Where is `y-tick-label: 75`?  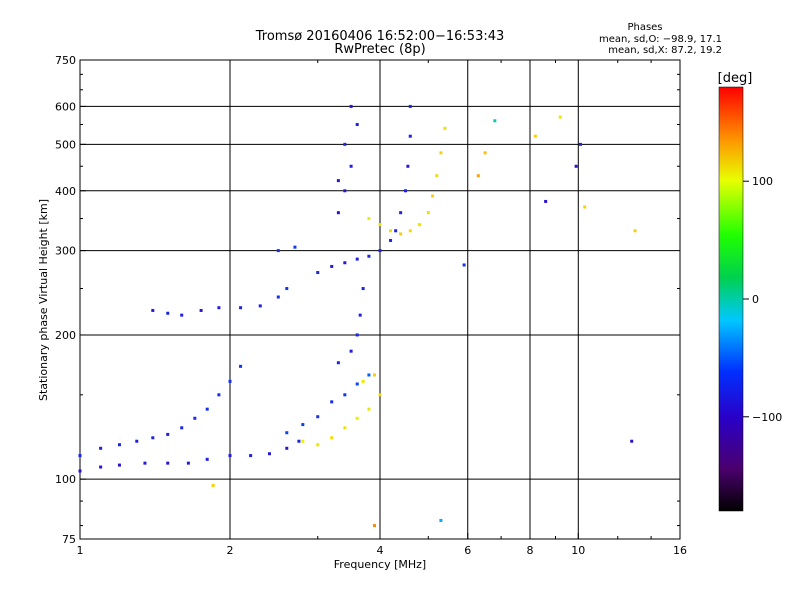 y-tick-label: 75 is located at coordinates (69, 539).